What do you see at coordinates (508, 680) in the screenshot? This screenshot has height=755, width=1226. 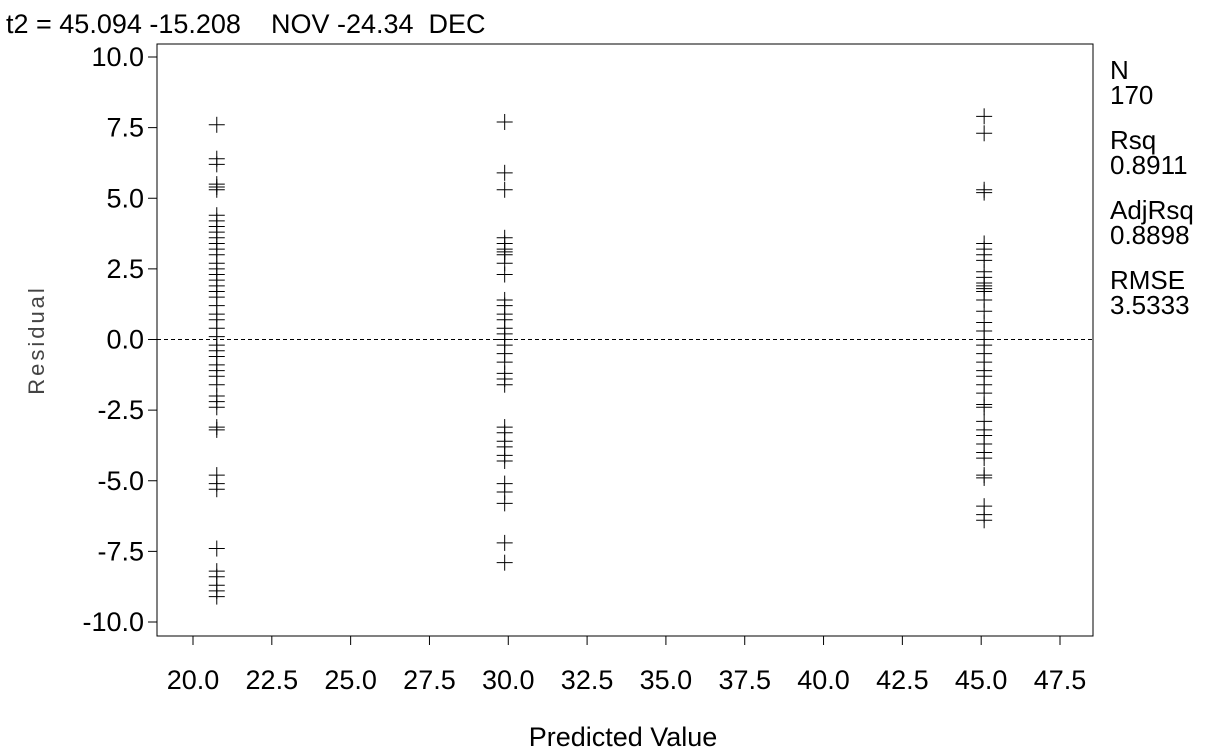 I see `x-tick-label: 30.0` at bounding box center [508, 680].